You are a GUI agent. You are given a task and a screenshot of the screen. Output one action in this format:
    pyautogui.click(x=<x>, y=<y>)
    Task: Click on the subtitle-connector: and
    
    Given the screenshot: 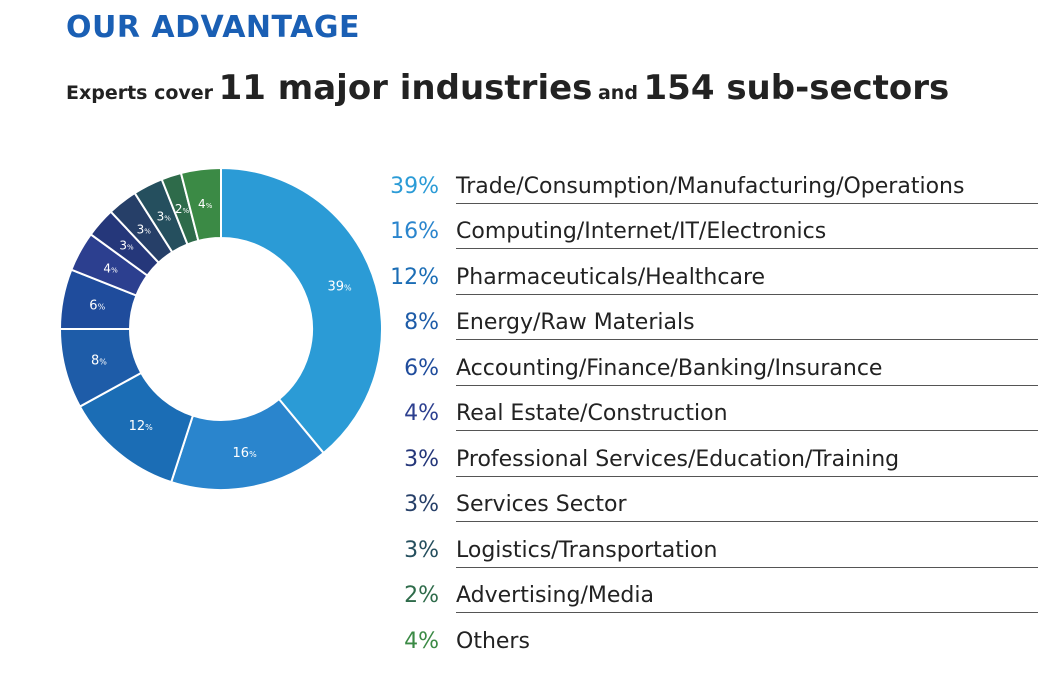 What is the action you would take?
    pyautogui.click(x=617, y=93)
    